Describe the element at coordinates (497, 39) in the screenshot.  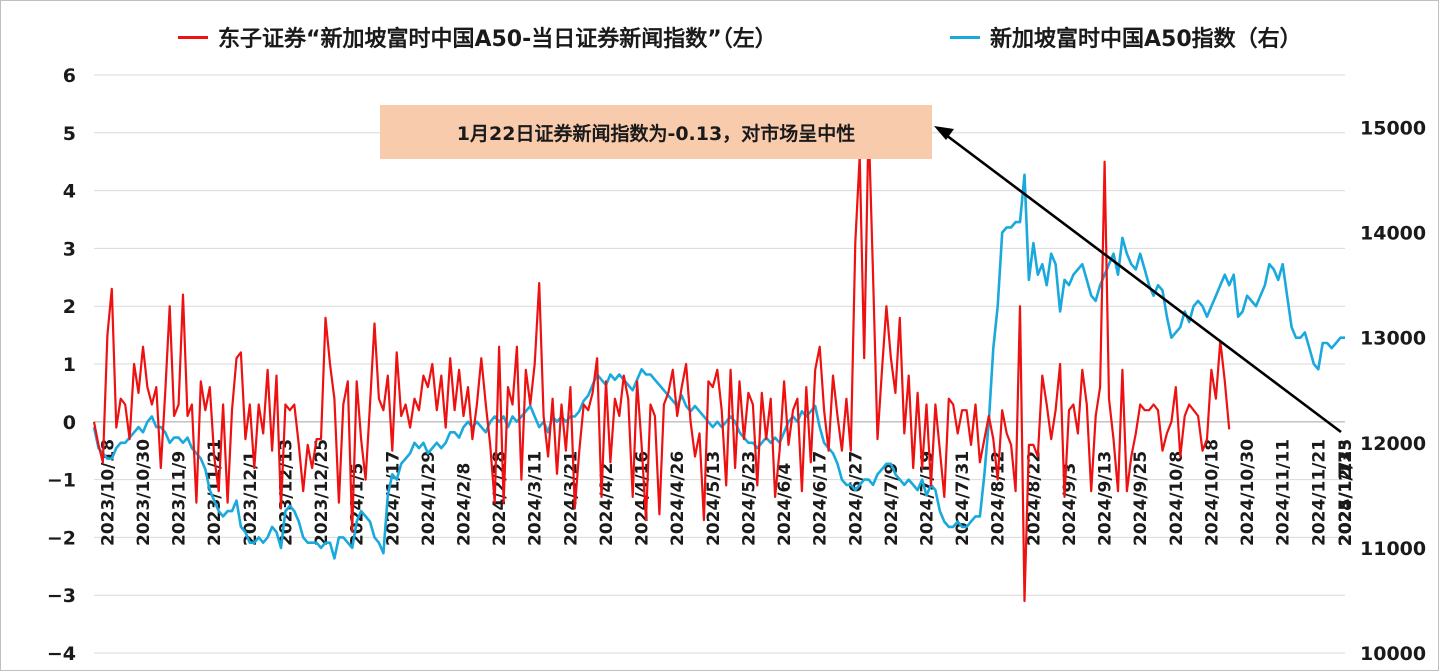
I see `legend-label-news: 东子证券“新加坡富时中国A50-当日证券新闻指数”（左）` at that location.